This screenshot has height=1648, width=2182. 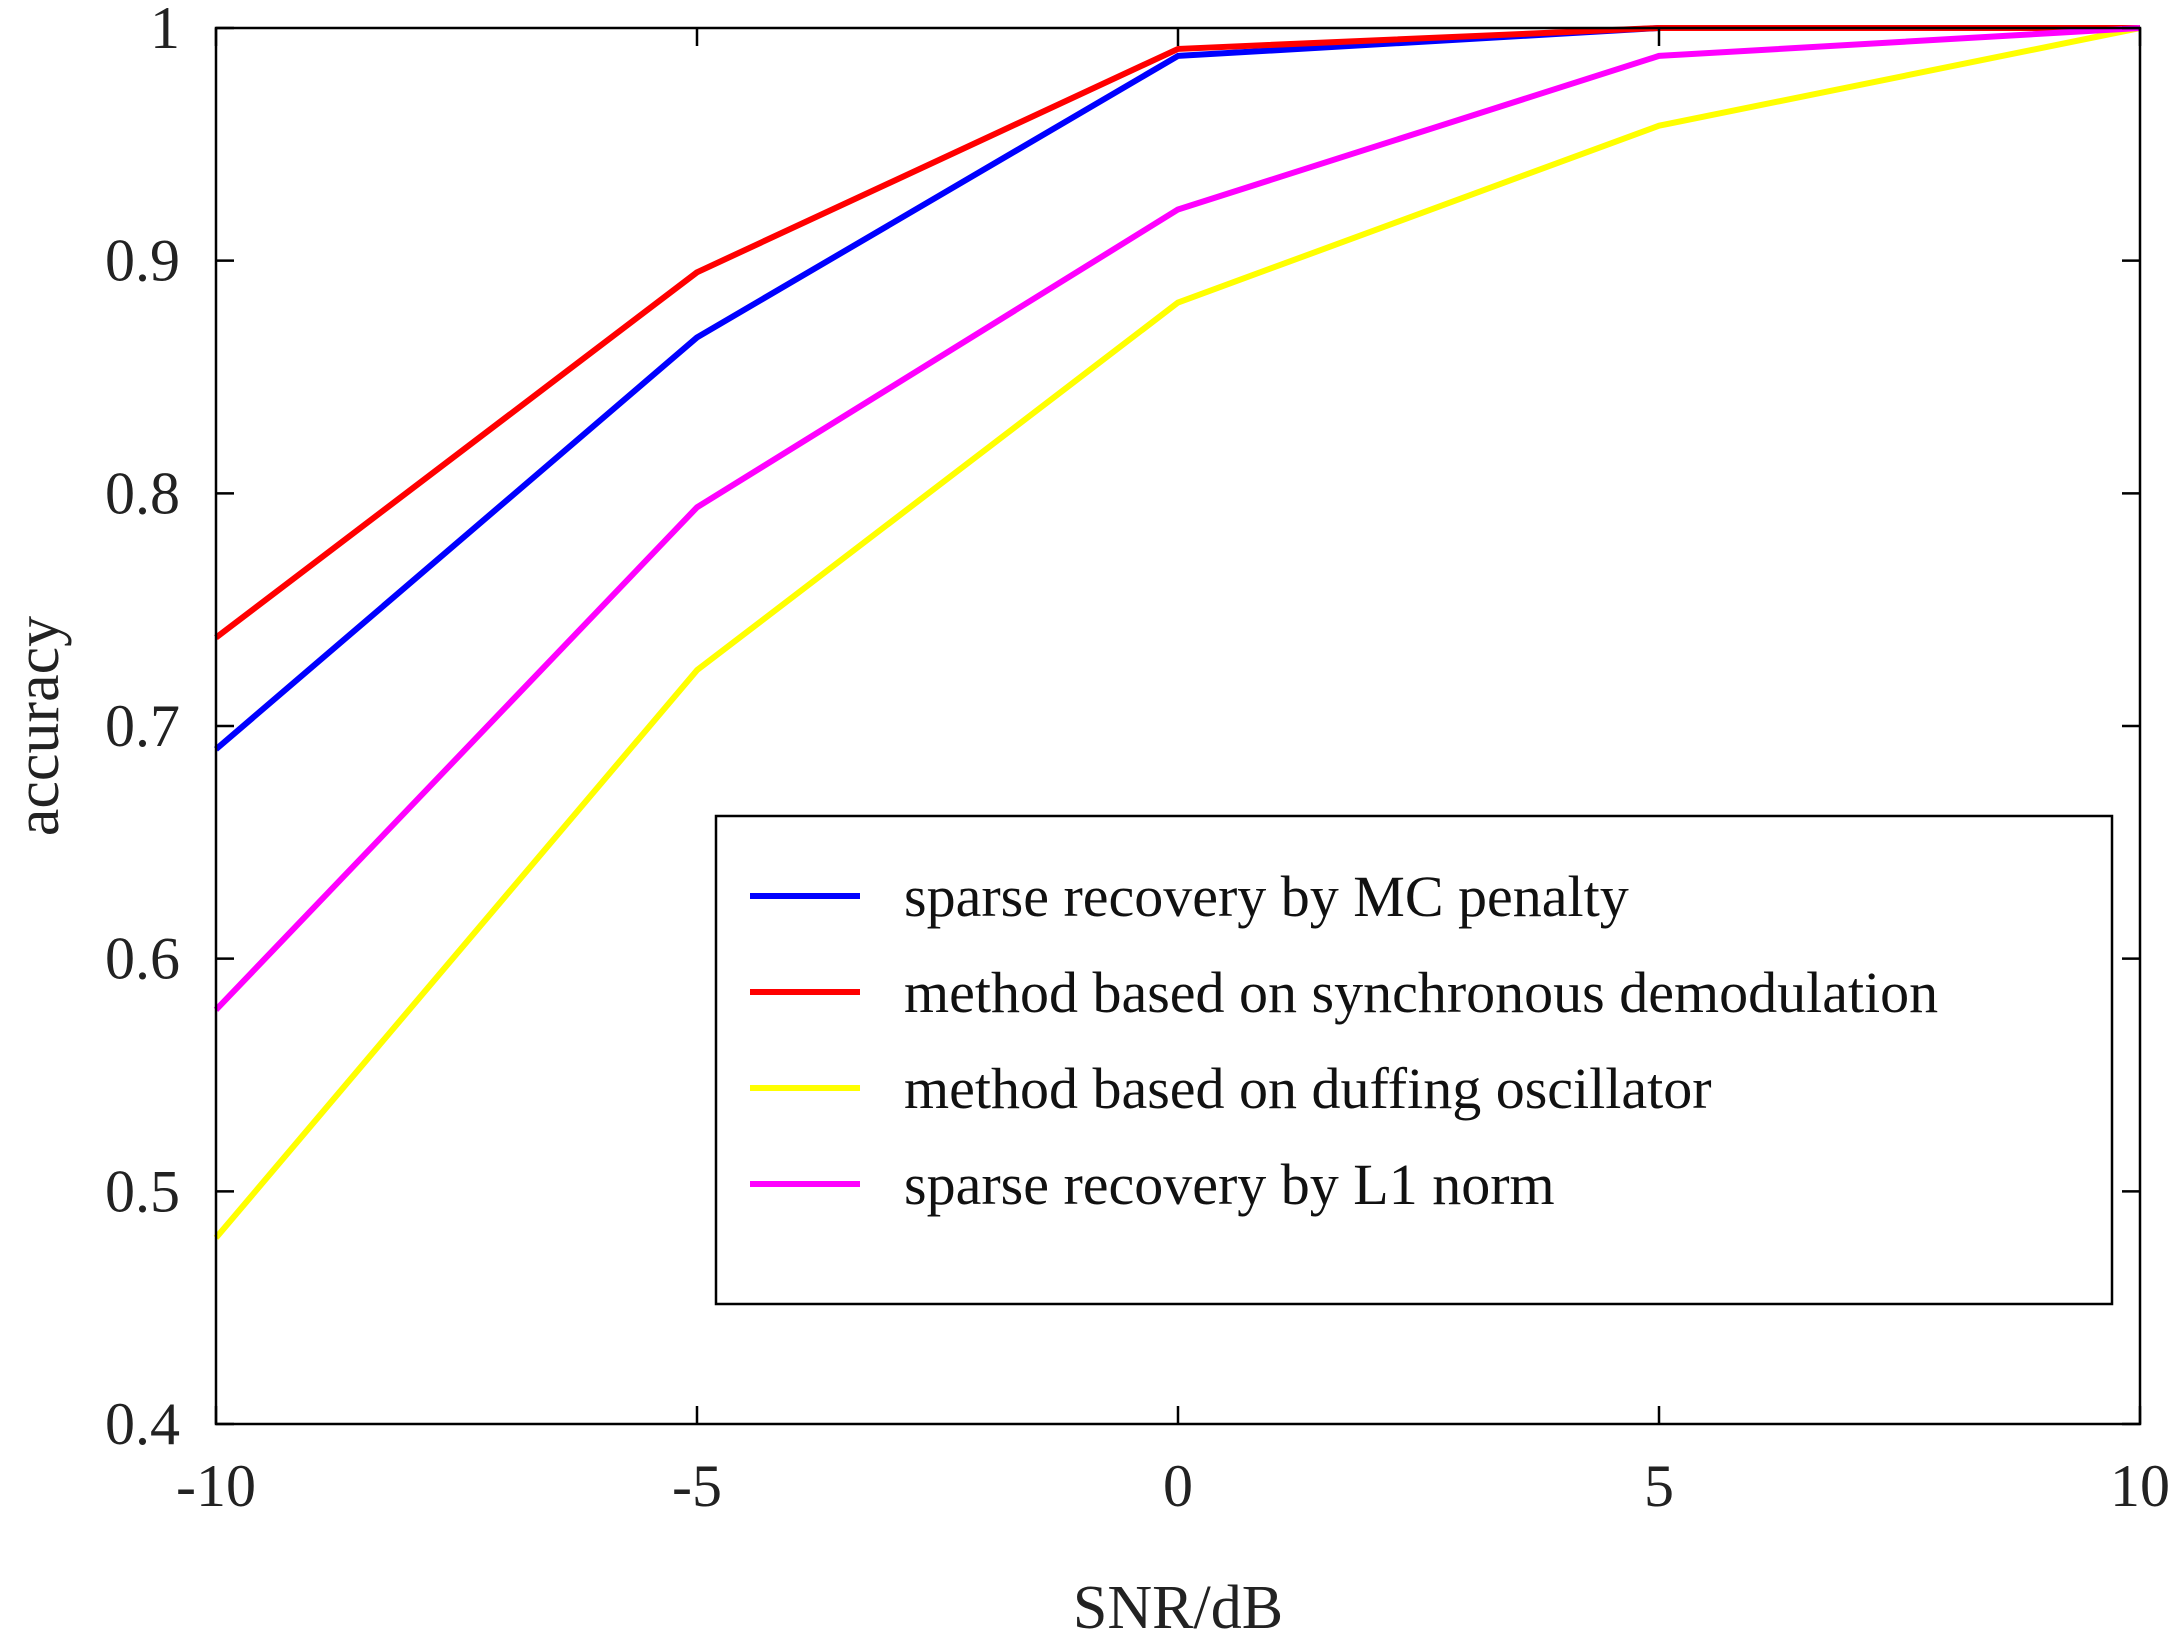 What do you see at coordinates (38, 726) in the screenshot?
I see `y-axis-title: accuracy` at bounding box center [38, 726].